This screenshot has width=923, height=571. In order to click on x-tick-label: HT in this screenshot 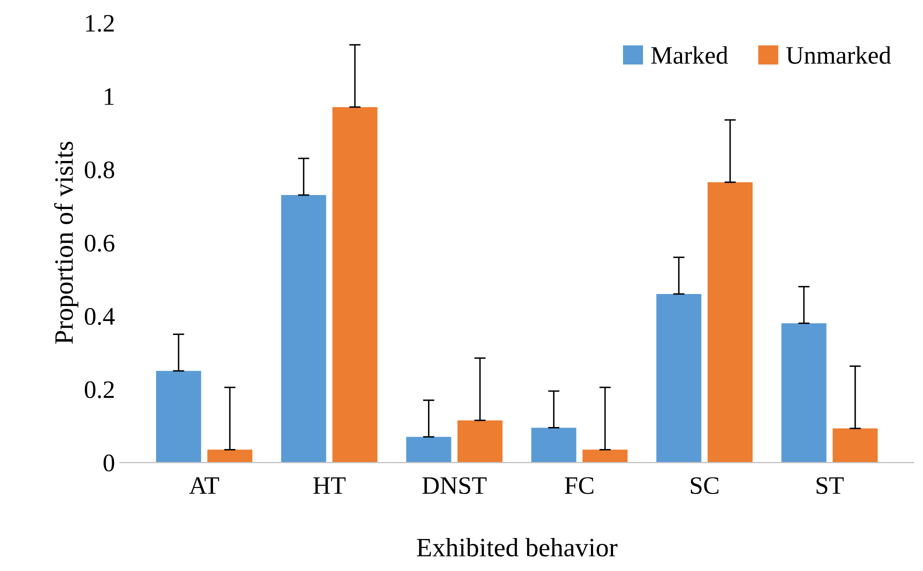, I will do `click(329, 485)`.